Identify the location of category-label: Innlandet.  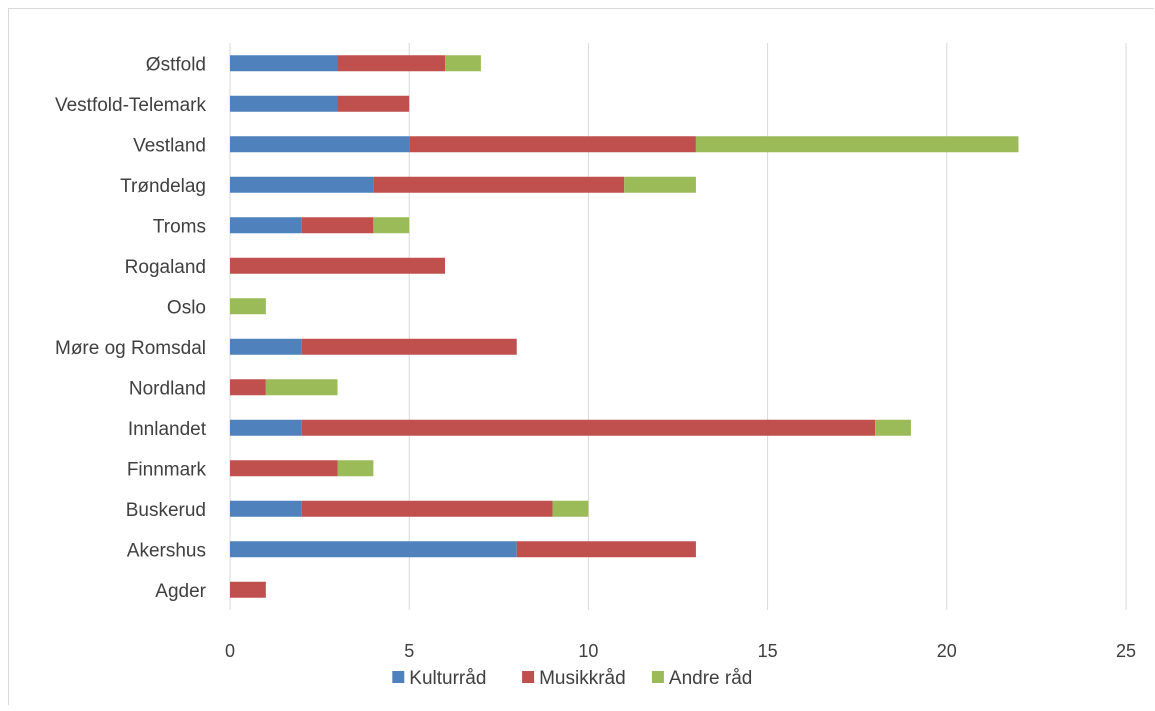
(167, 429).